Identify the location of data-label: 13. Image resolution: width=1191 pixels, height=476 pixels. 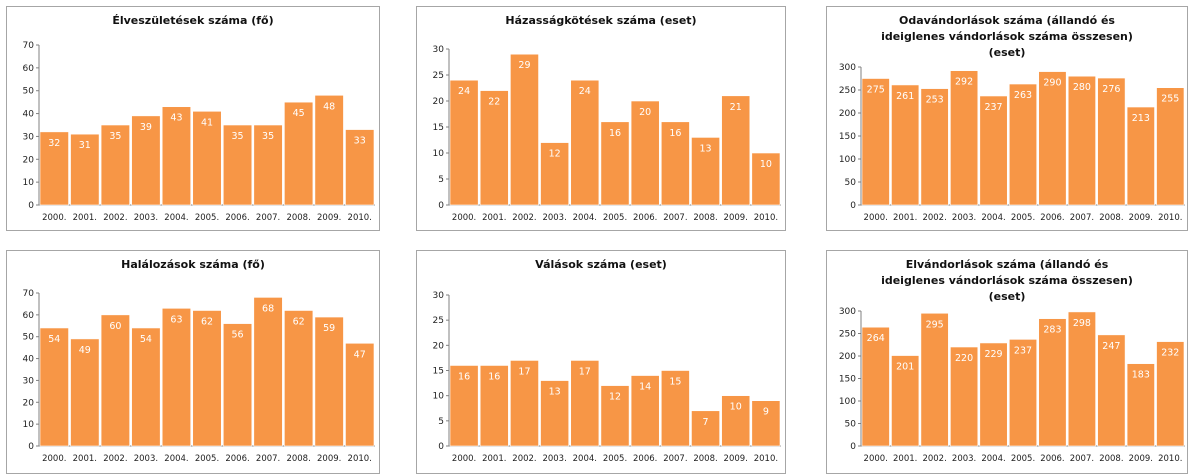
(555, 392).